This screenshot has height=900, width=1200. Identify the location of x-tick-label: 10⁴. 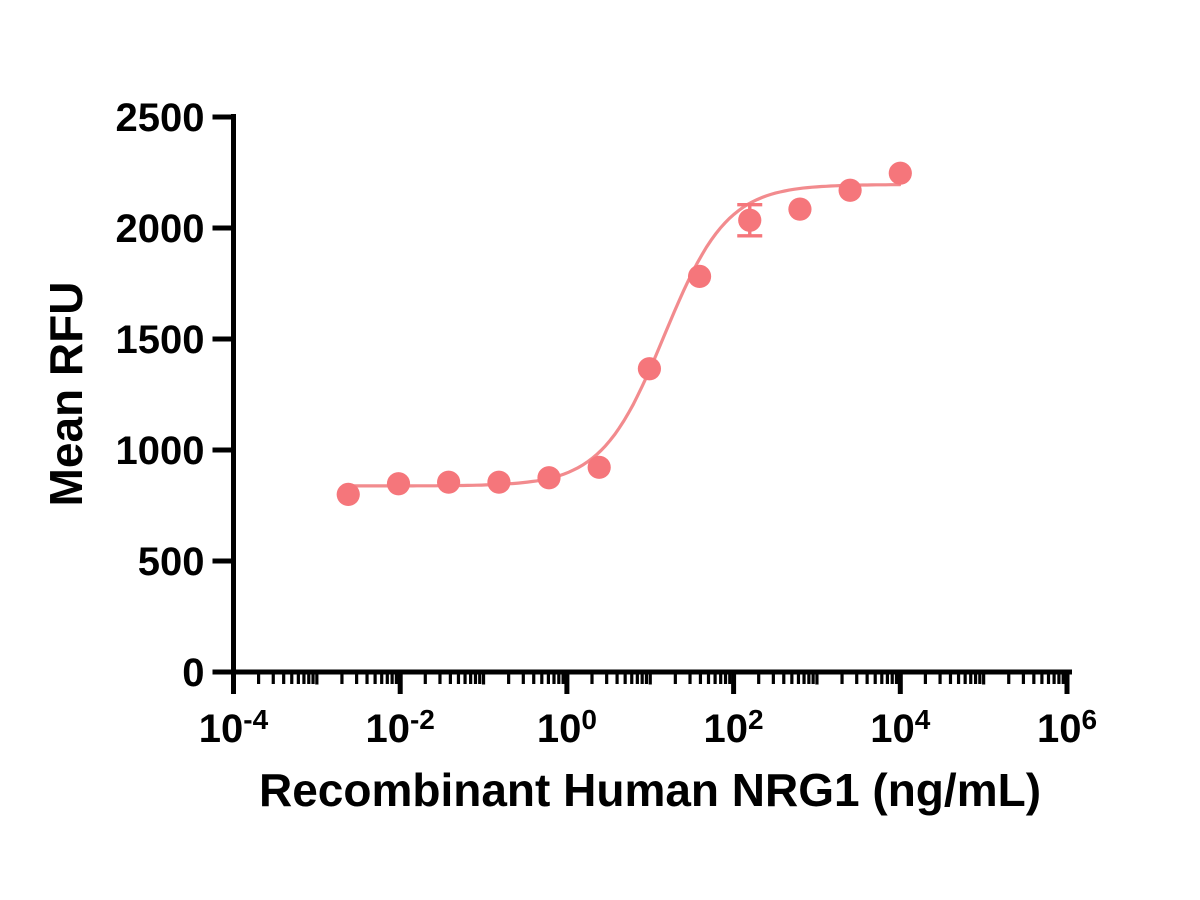
(900, 727).